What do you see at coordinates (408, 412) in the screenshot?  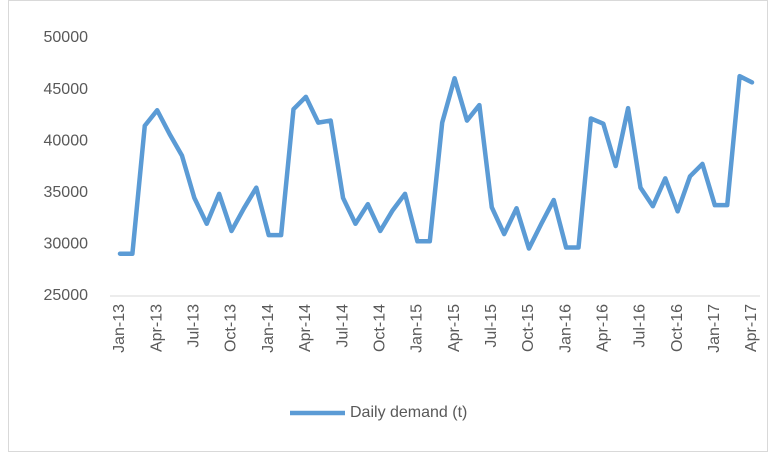 I see `legend-label: Daily demand (t)` at bounding box center [408, 412].